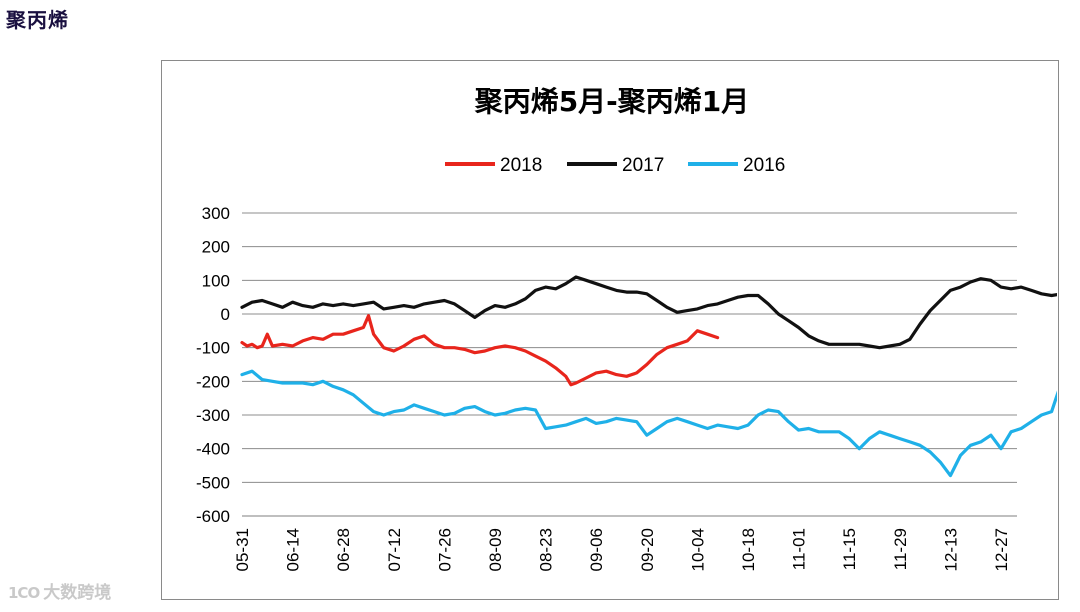 The image size is (1080, 612). I want to click on x-tick-label: 09-06, so click(596, 549).